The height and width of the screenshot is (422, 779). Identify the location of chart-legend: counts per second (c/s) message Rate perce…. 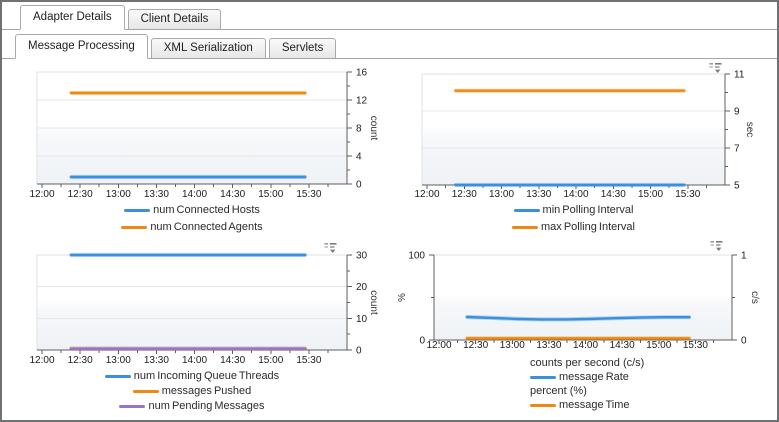
(650, 384).